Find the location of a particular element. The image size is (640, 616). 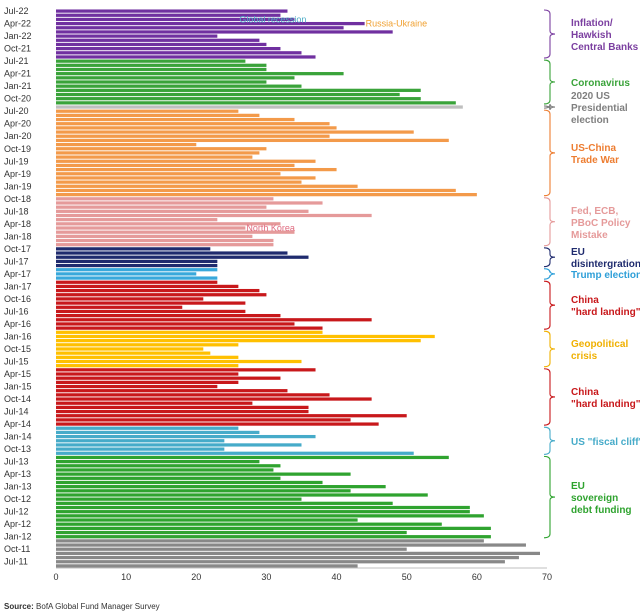

group-label-line: PBoC Policy is located at coordinates (601, 223).